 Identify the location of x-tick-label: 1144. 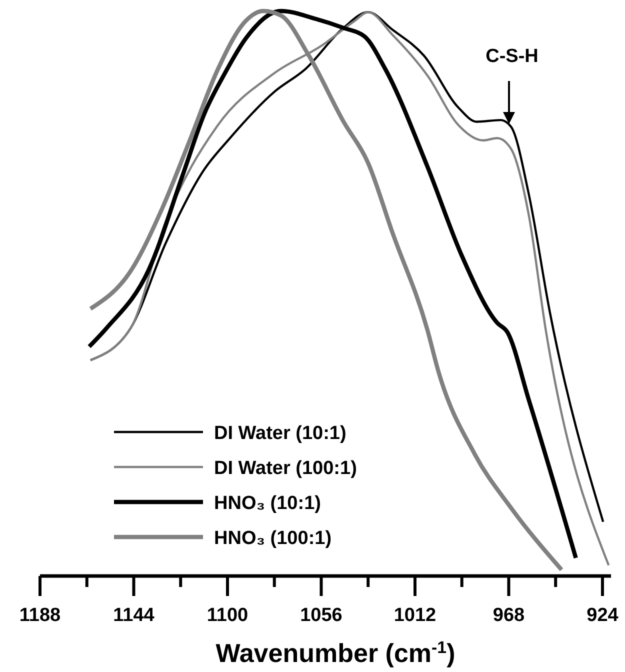
(134, 615).